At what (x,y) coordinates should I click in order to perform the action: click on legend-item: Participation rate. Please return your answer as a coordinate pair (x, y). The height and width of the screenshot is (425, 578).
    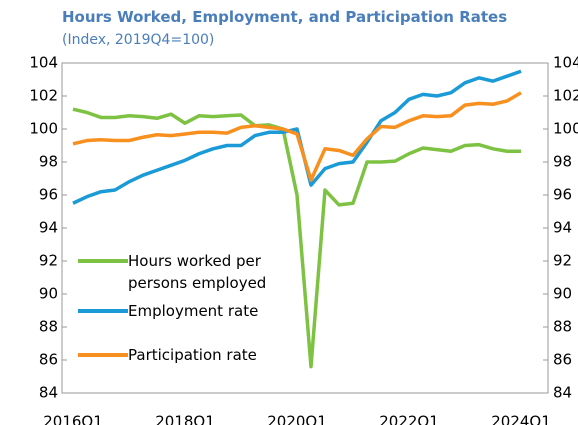
    Looking at the image, I should click on (193, 355).